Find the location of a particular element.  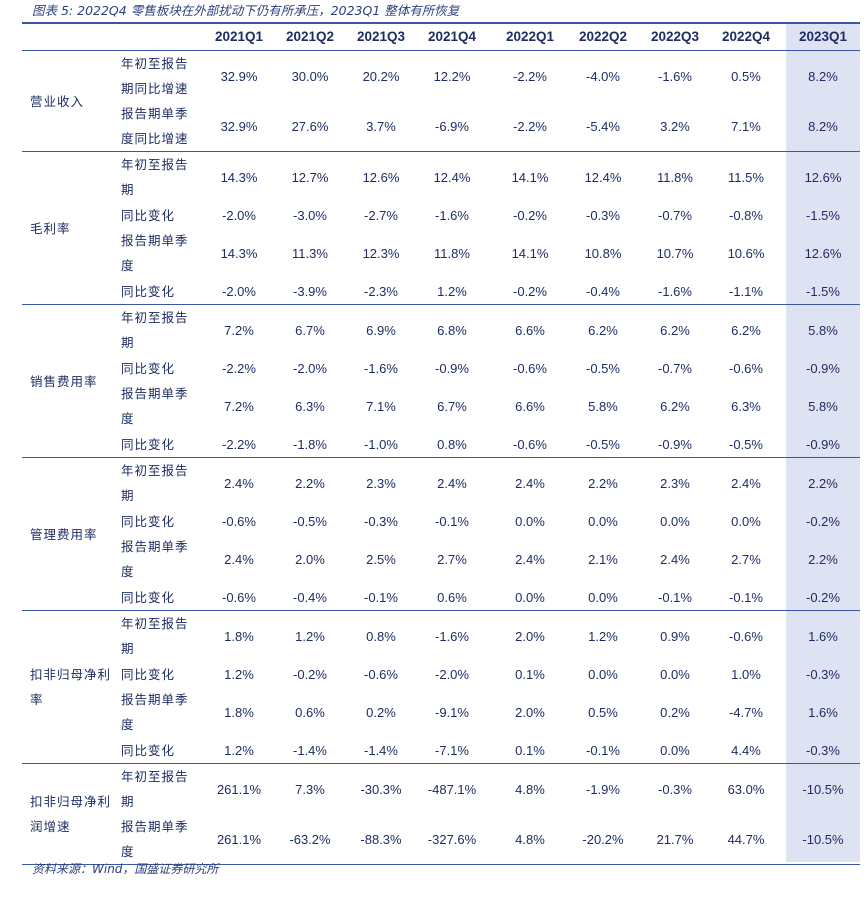

table-cell: 2.0% is located at coordinates (530, 712).